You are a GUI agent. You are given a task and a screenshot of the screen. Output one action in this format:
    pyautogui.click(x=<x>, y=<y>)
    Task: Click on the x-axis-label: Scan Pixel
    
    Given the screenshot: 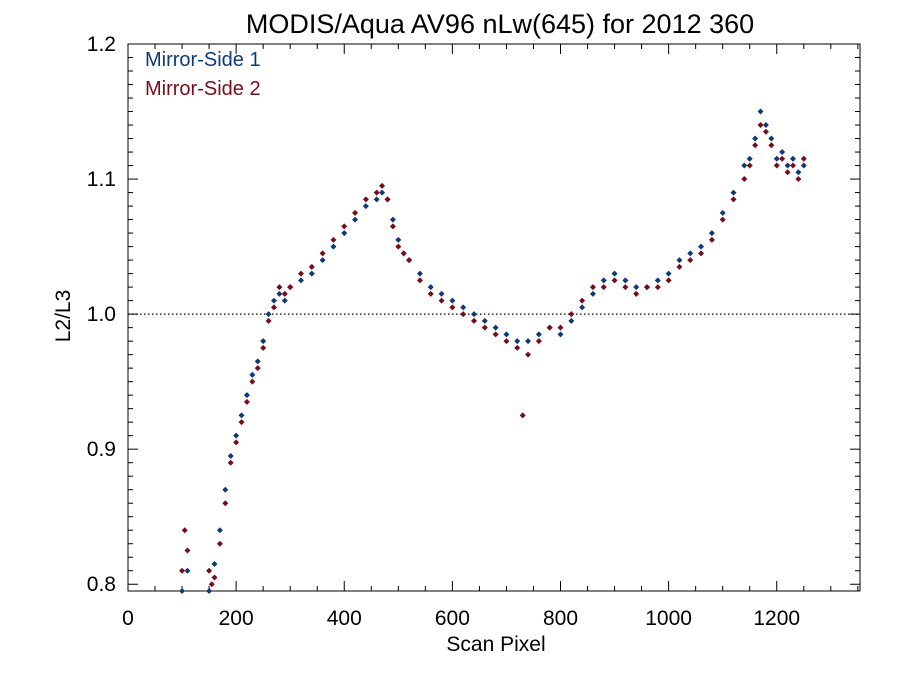 What is the action you would take?
    pyautogui.click(x=495, y=644)
    